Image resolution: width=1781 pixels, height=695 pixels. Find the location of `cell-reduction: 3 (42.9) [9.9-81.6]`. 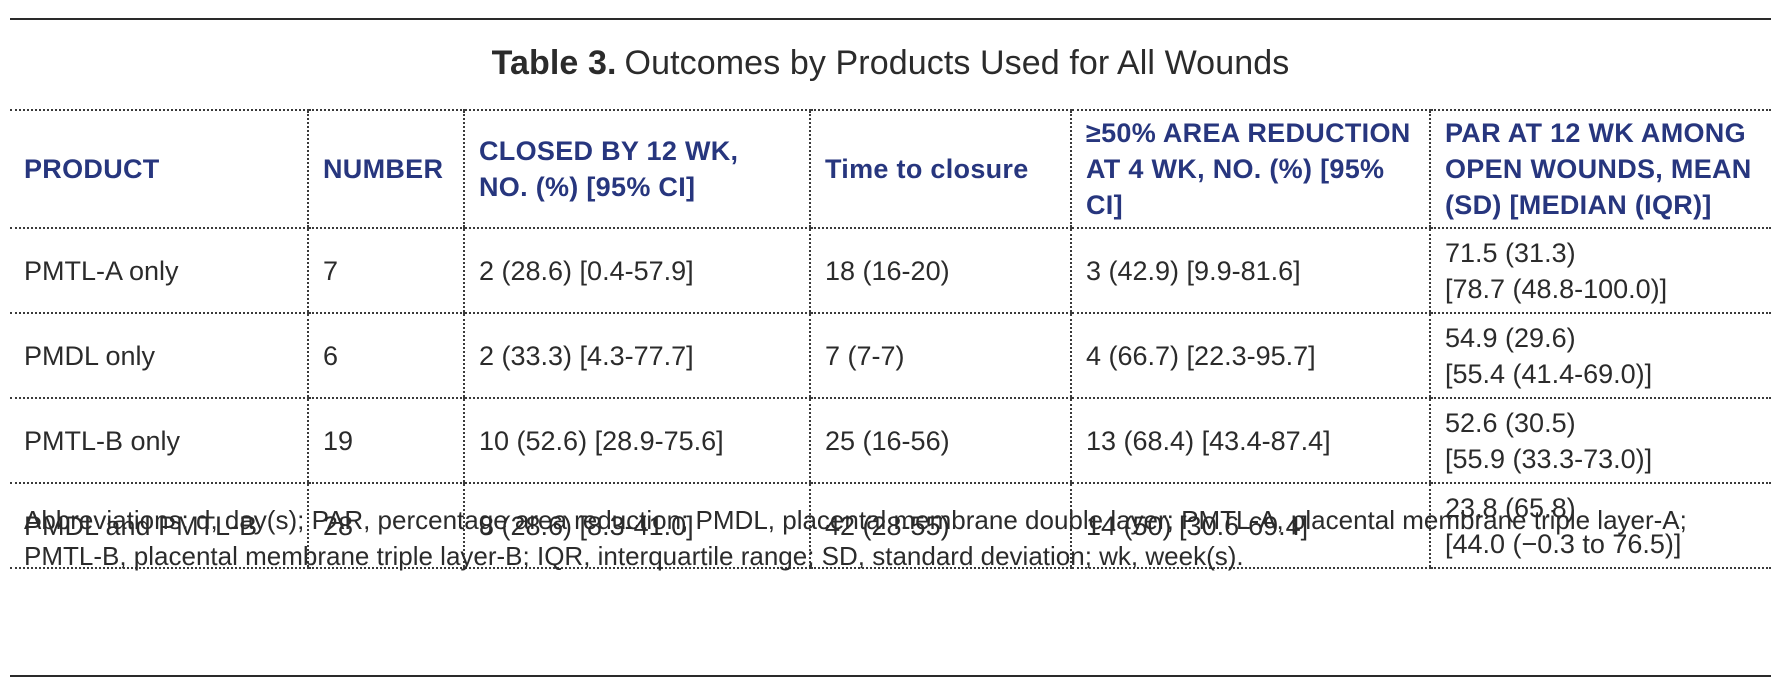

cell-reduction: 3 (42.9) [9.9-81.6] is located at coordinates (1250, 270).